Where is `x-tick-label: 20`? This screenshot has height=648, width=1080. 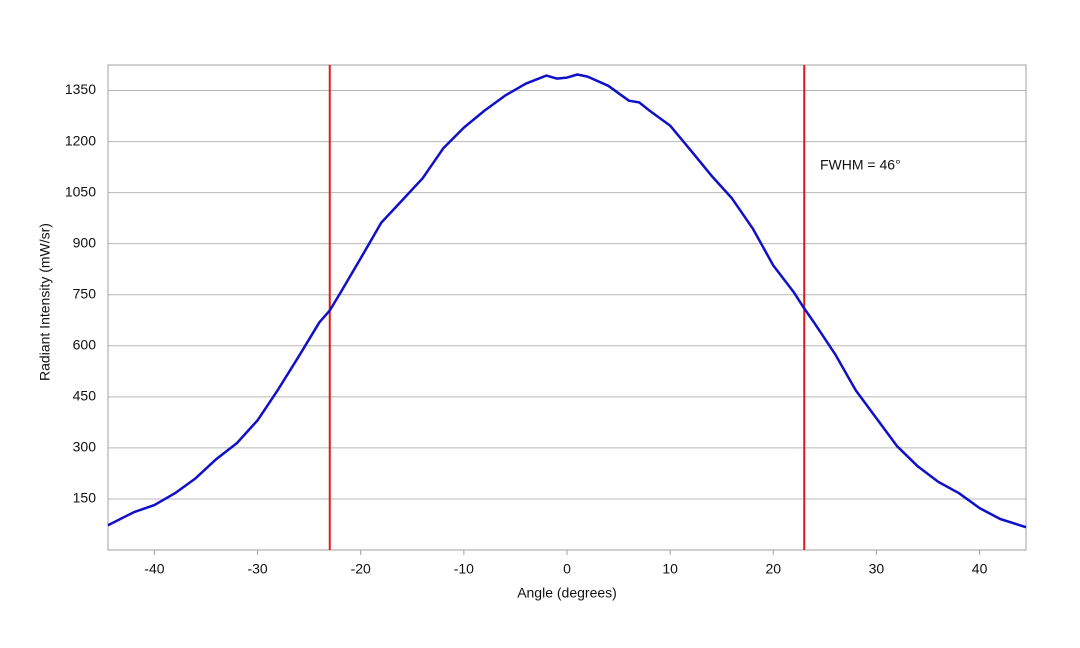 x-tick-label: 20 is located at coordinates (774, 569).